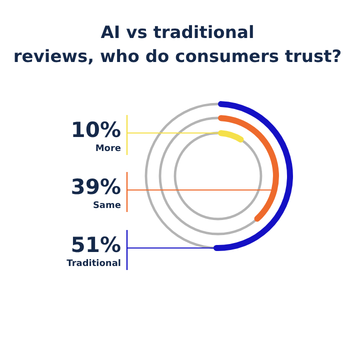 Image resolution: width=355 pixels, height=355 pixels. Describe the element at coordinates (95, 245) in the screenshot. I see `data-label: 51%` at that location.